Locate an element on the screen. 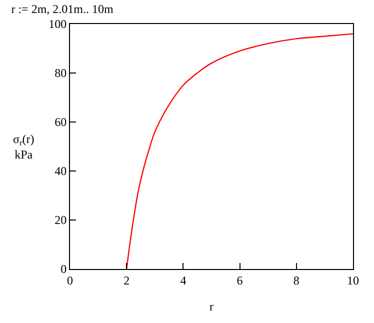 This screenshot has width=374, height=323. x-axis-title: r is located at coordinates (212, 306).